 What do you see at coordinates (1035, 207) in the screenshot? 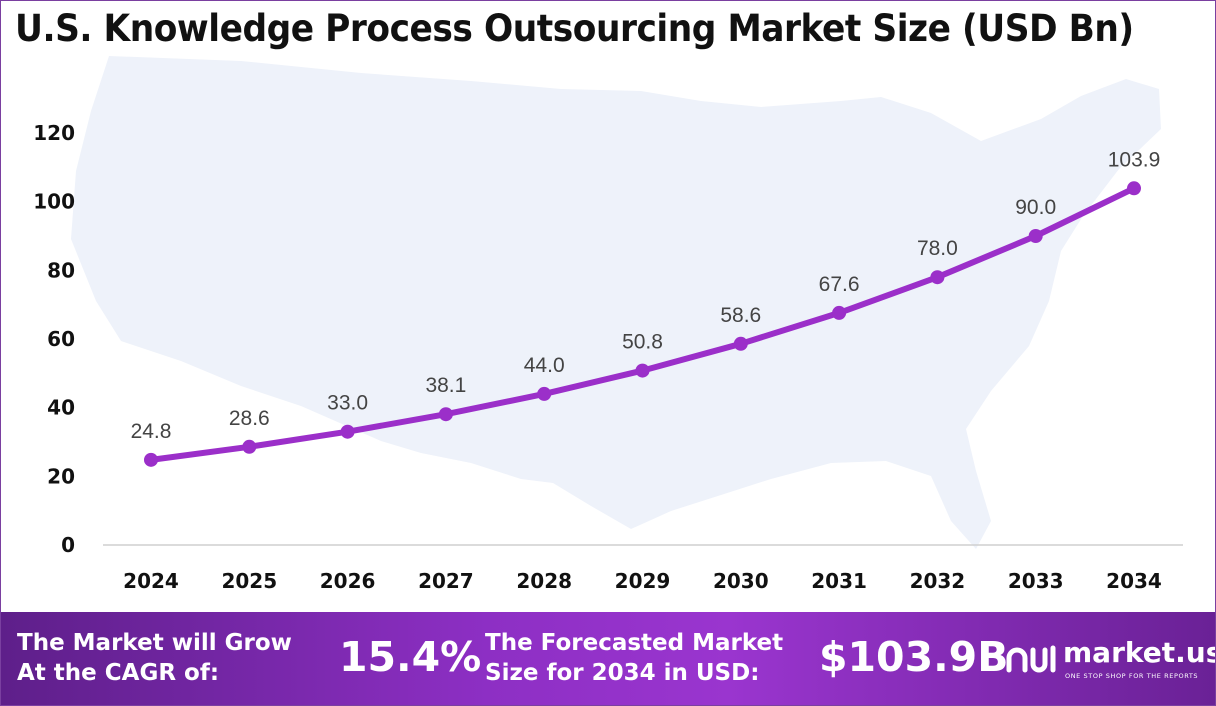
I see `data-label: 90.0` at bounding box center [1035, 207].